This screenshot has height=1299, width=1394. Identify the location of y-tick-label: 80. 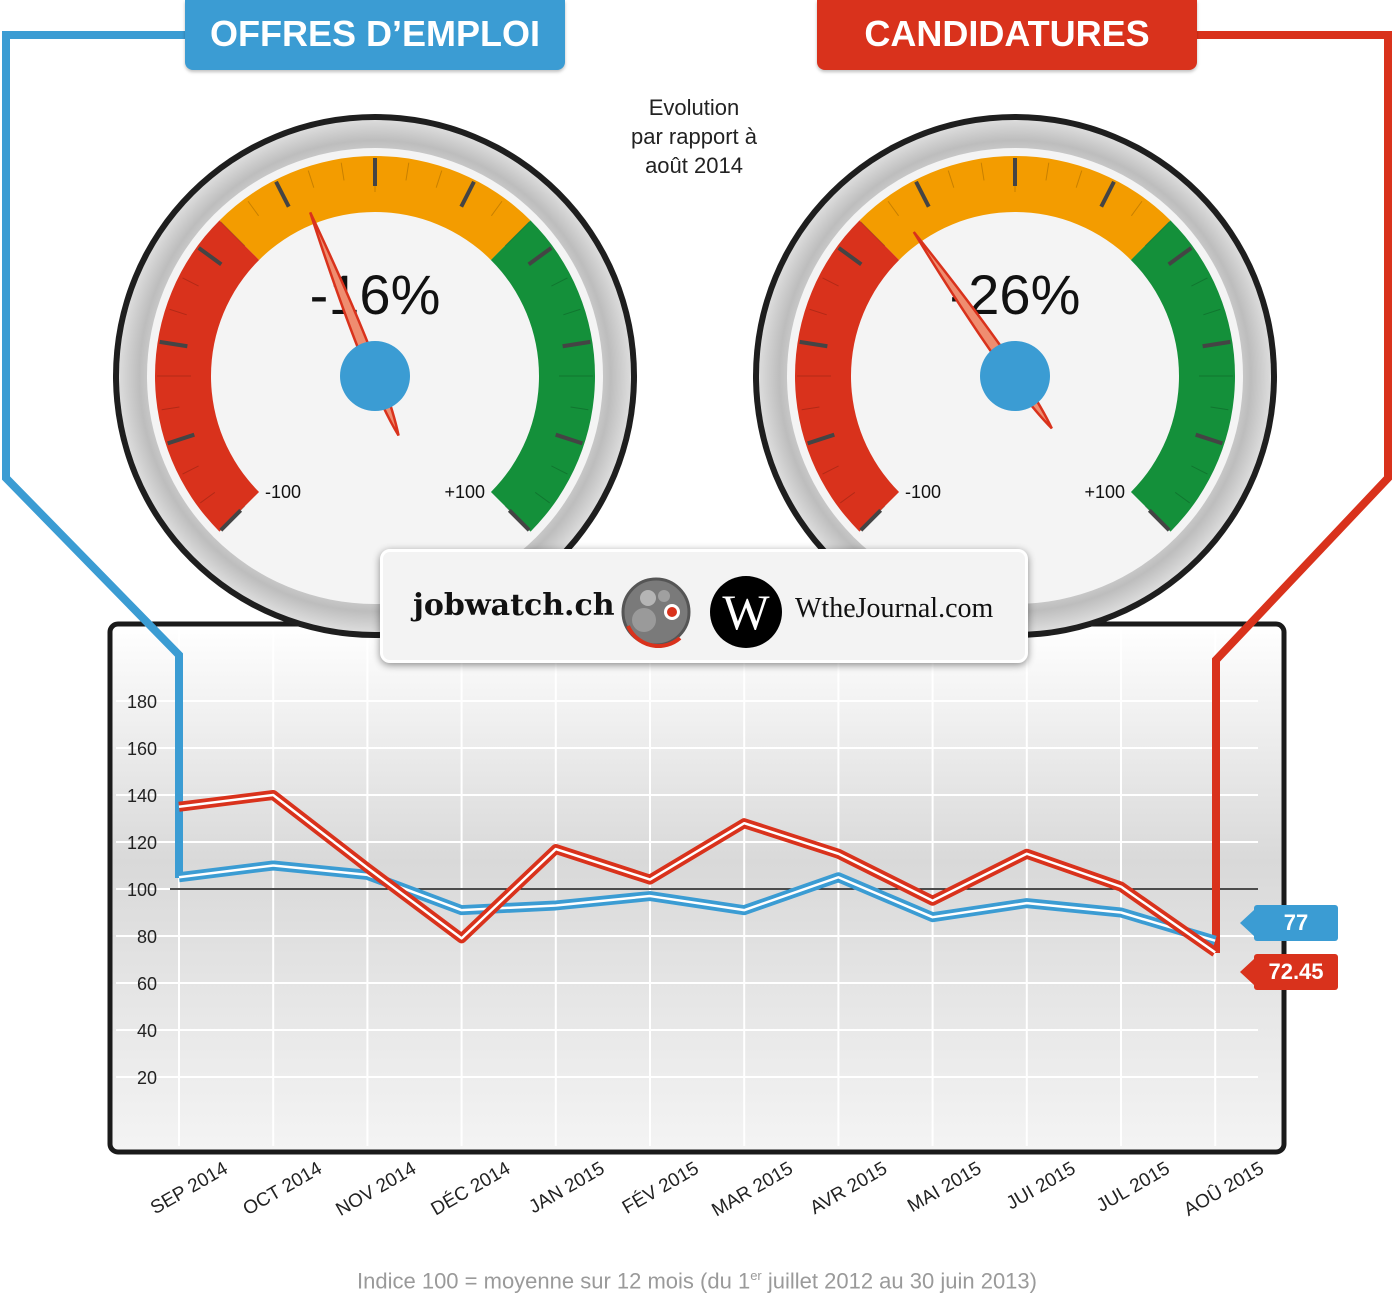
(147, 937).